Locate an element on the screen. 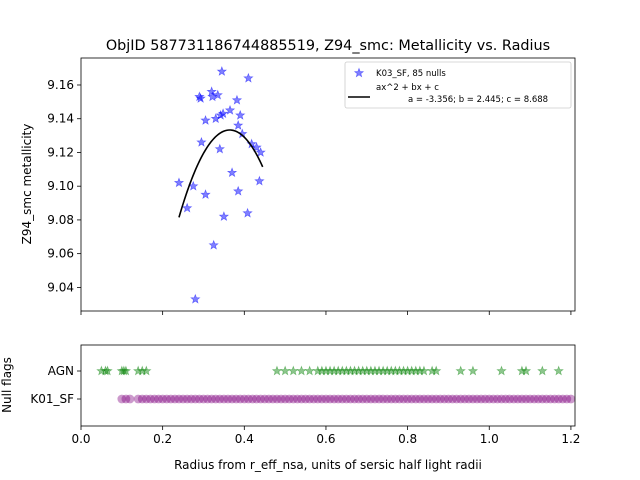 Image resolution: width=640 pixels, height=480 pixels. x-tick-label: 0.6 is located at coordinates (325, 439).